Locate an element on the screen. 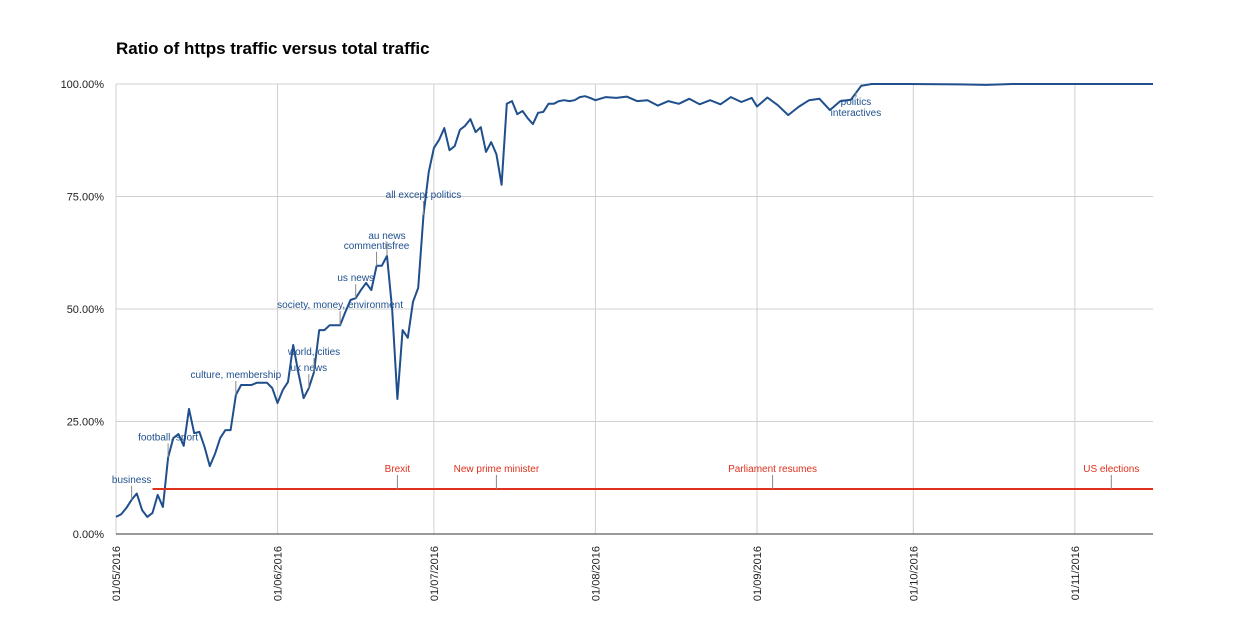  annotation: society, money, environment is located at coordinates (340, 305).